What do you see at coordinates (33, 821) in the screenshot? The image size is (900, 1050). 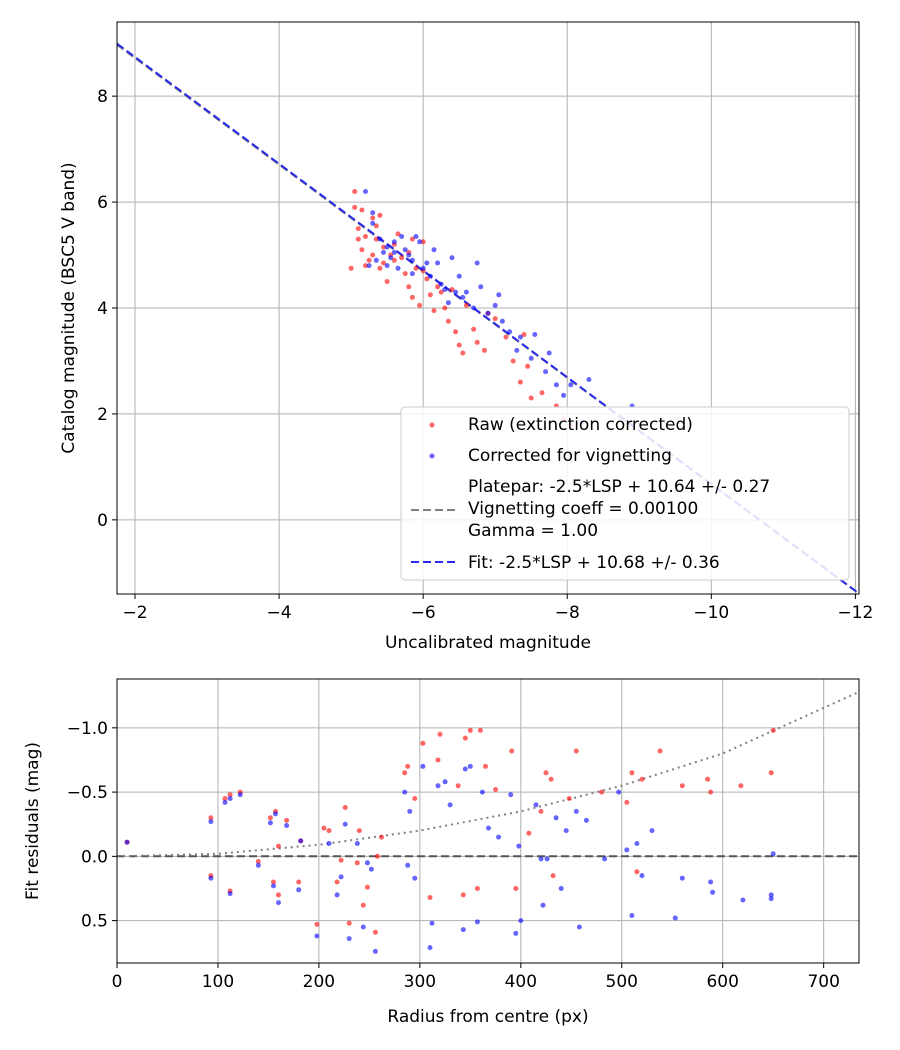 I see `bottom-ylabel: Fit residuals (mag)` at bounding box center [33, 821].